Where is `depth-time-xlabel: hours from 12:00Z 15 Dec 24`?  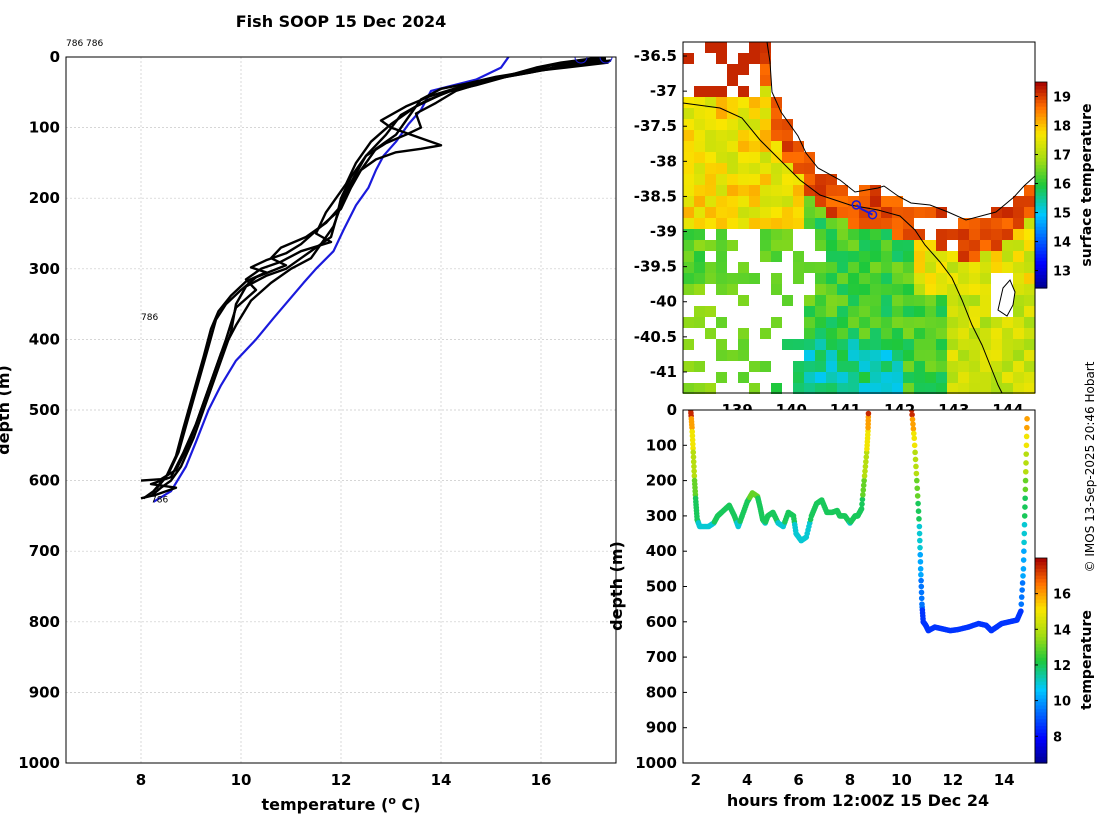 depth-time-xlabel: hours from 12:00Z 15 Dec 24 is located at coordinates (858, 800).